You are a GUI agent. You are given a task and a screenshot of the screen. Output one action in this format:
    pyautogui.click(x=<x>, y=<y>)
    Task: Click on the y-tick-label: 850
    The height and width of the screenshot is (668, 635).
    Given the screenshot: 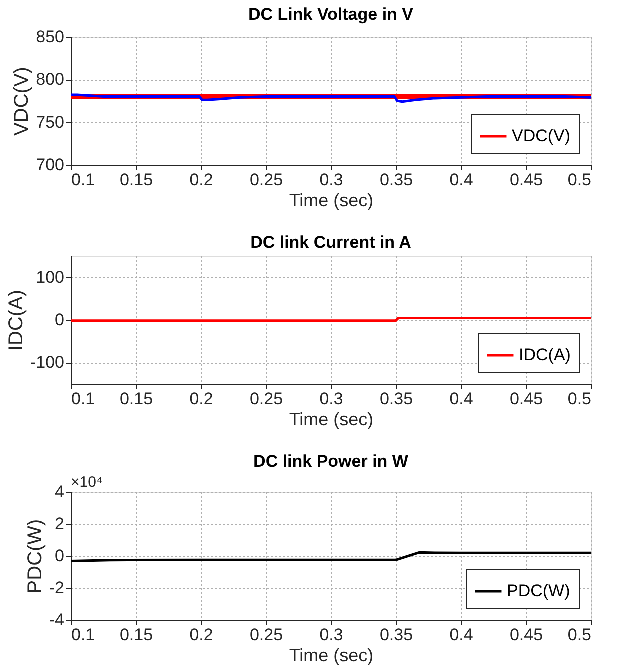 What is the action you would take?
    pyautogui.click(x=50, y=37)
    